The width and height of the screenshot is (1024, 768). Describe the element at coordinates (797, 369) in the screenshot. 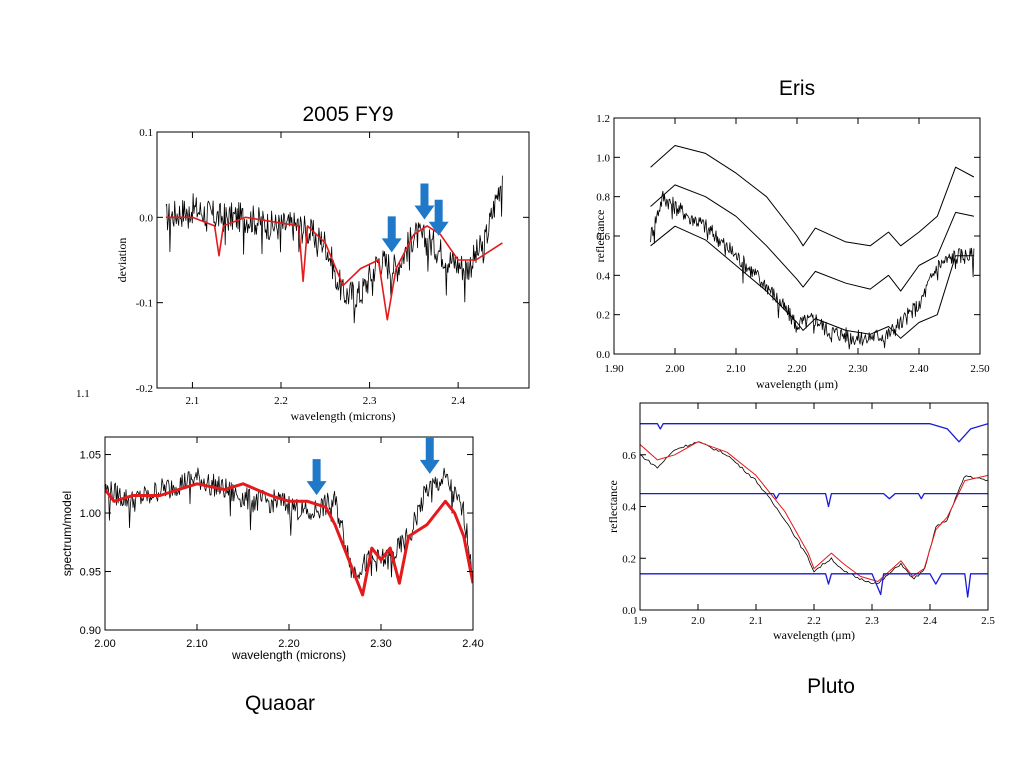

I see `eris-xtick-label: 2.20` at that location.